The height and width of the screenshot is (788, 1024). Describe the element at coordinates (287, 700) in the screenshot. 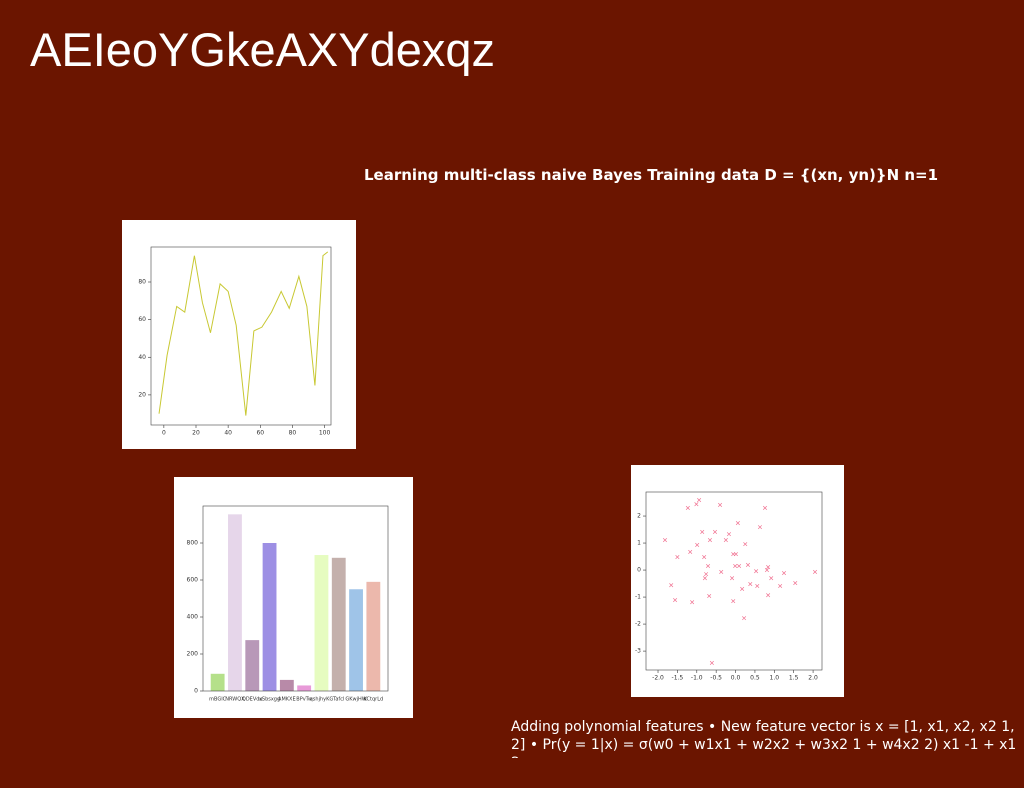

I see `x-tick-label: AMKXE` at that location.